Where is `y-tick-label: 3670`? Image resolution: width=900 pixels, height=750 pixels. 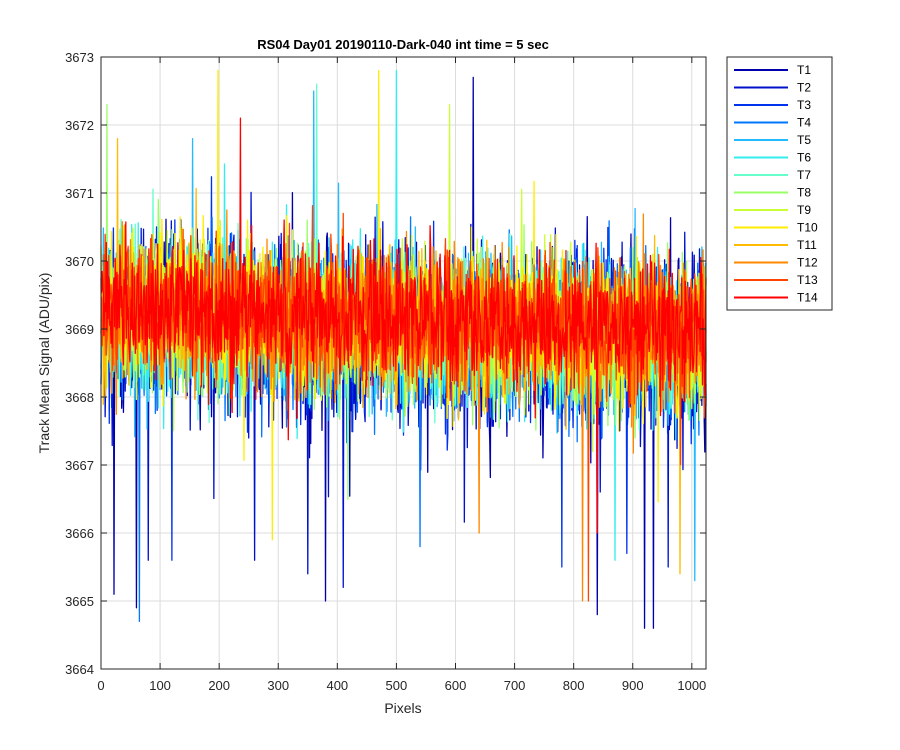 y-tick-label: 3670 is located at coordinates (79, 261).